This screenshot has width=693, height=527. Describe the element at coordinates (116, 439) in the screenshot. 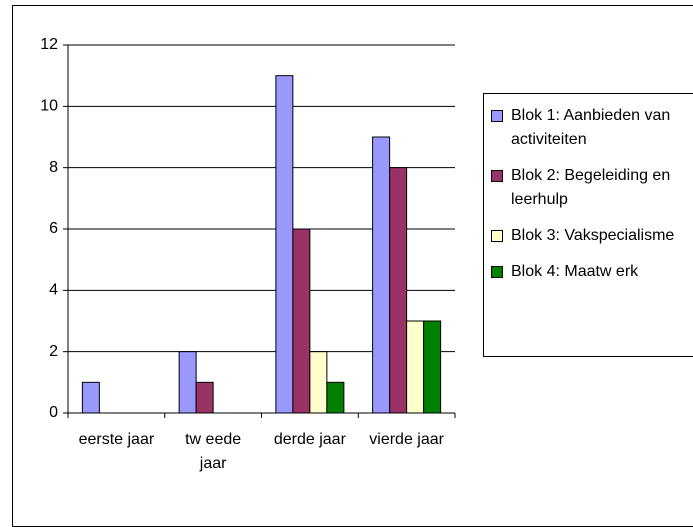

I see `x-tick-label: eerste jaar` at that location.